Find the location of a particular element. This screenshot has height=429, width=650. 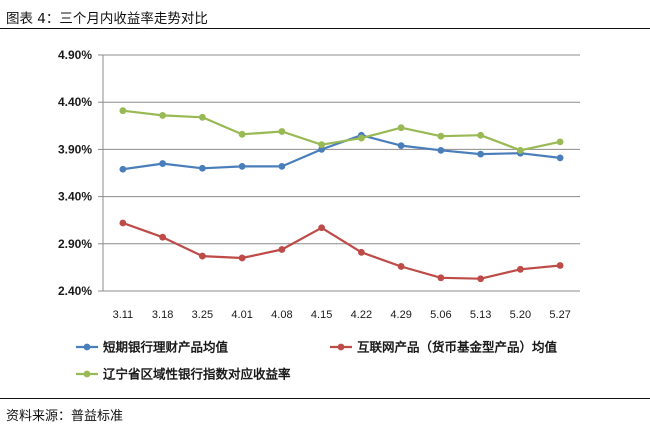

x-tick-label: 4.29 is located at coordinates (400, 315).